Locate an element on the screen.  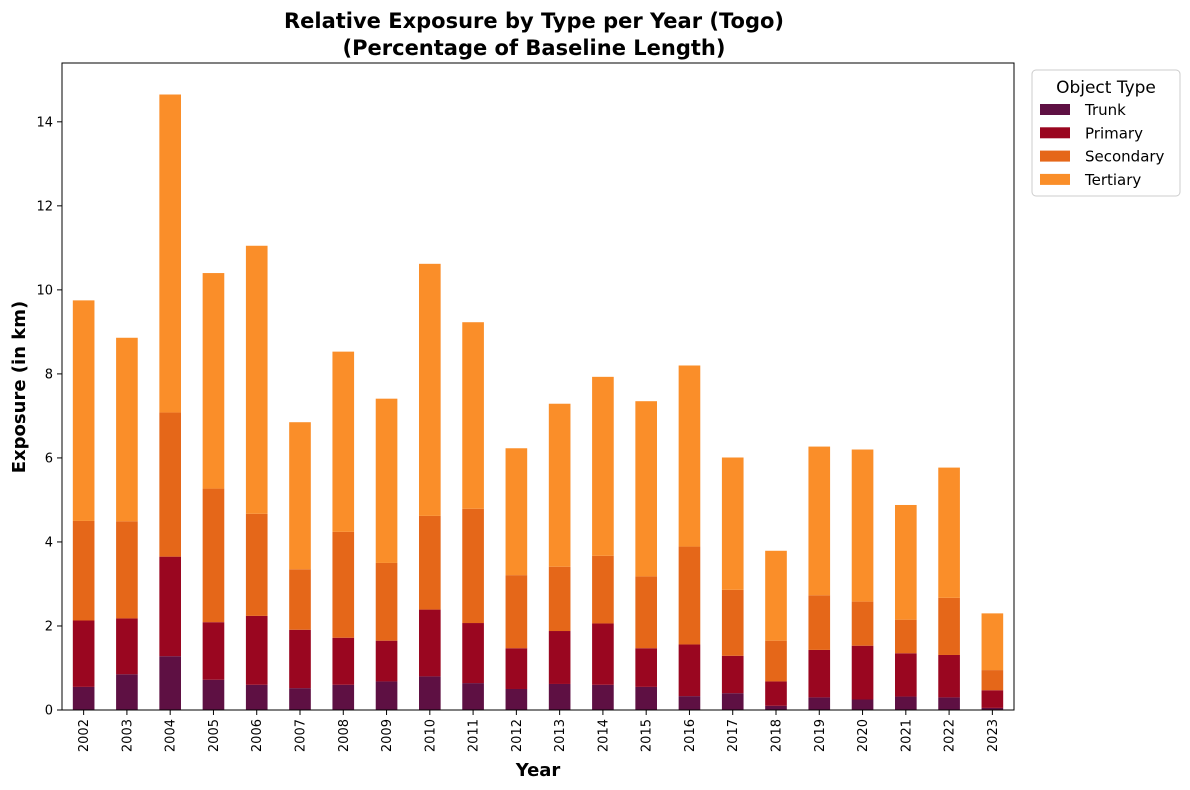
legend-swatch-trunk is located at coordinates (1055, 109).